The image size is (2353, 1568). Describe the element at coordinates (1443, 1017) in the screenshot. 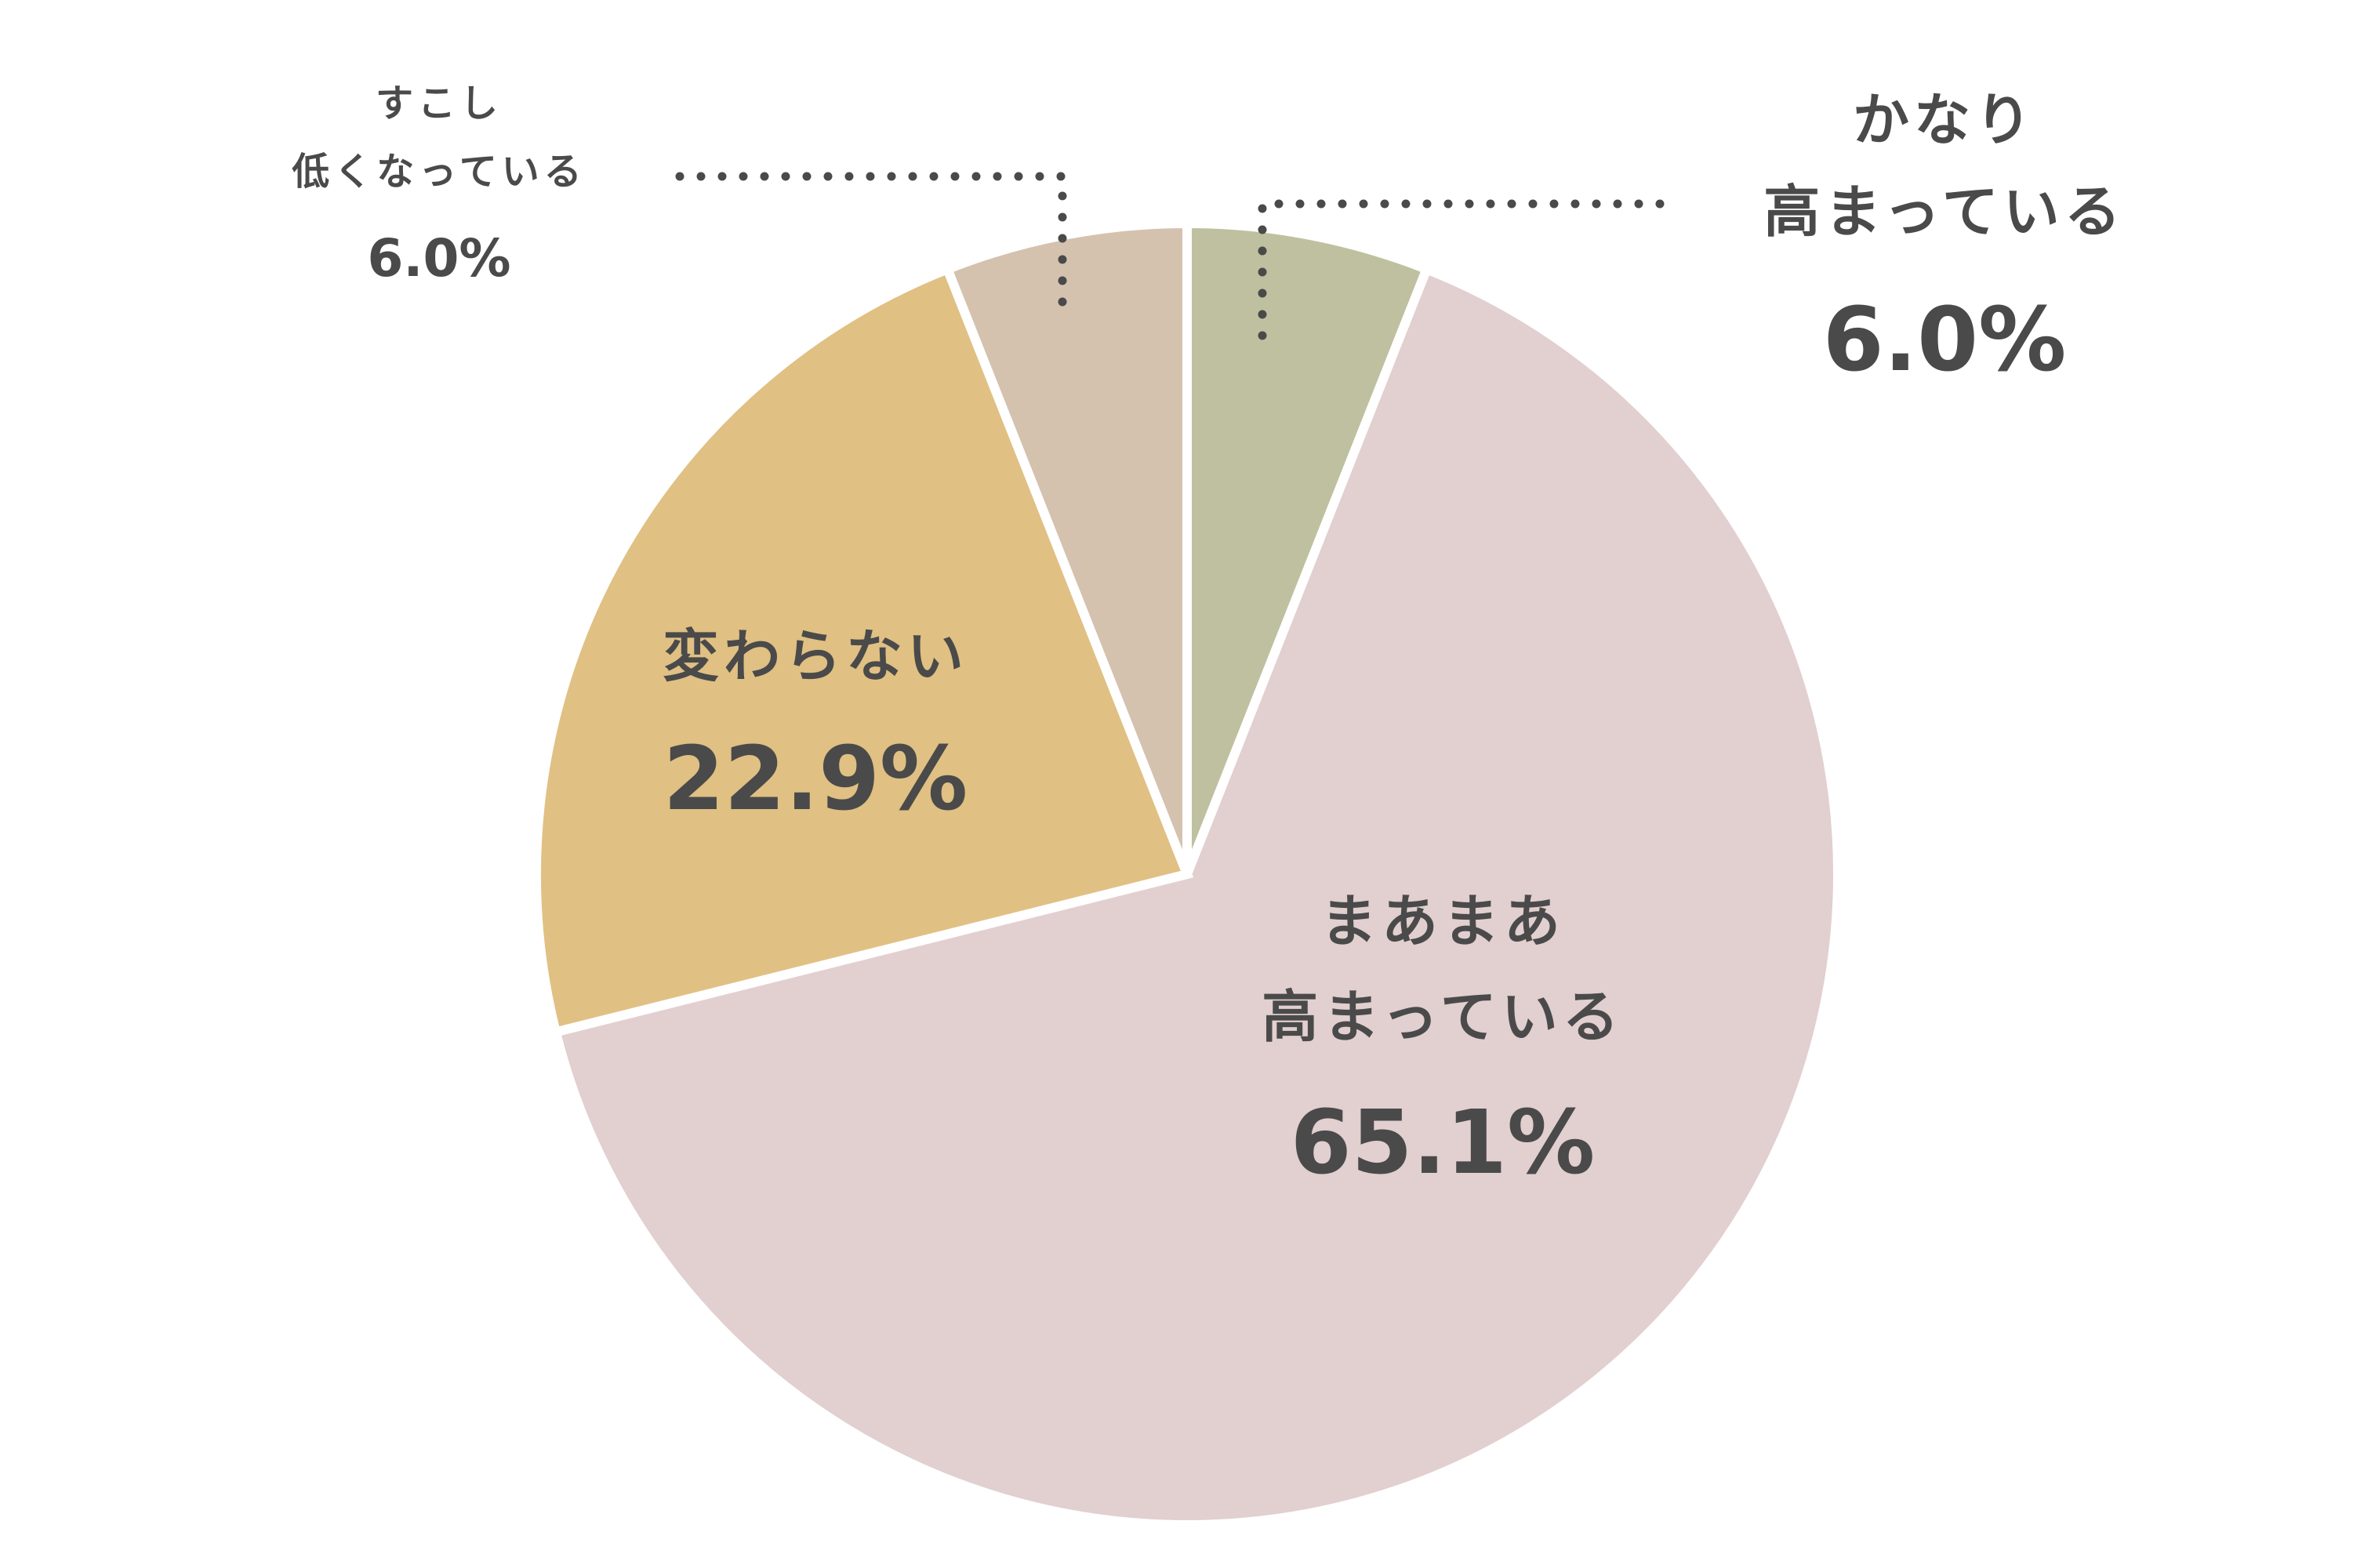

I see `label-maamaa-line2: 高まっている` at that location.